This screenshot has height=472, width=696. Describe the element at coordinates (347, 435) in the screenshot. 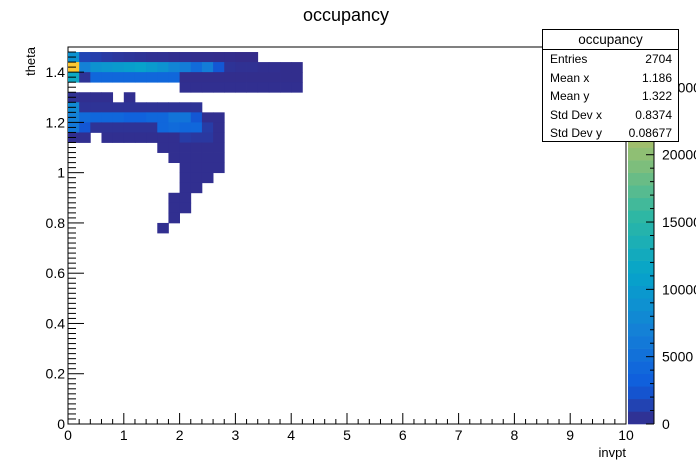

I see `x-tick-label: 5` at that location.